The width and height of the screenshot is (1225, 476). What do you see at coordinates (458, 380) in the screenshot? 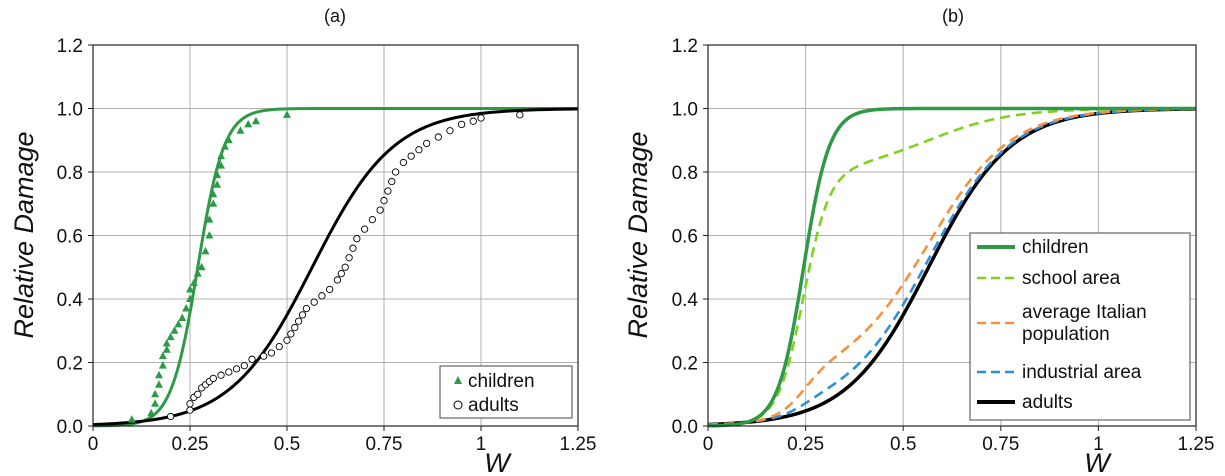
I see `legend-children-triangle-marker` at bounding box center [458, 380].